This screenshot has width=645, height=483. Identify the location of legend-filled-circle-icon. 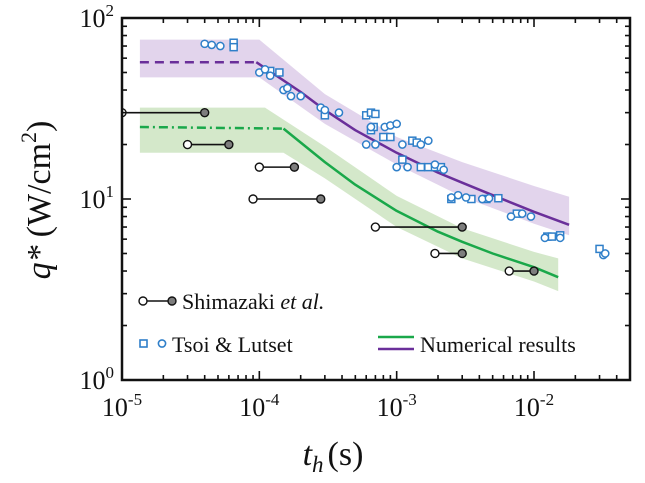
(172, 301).